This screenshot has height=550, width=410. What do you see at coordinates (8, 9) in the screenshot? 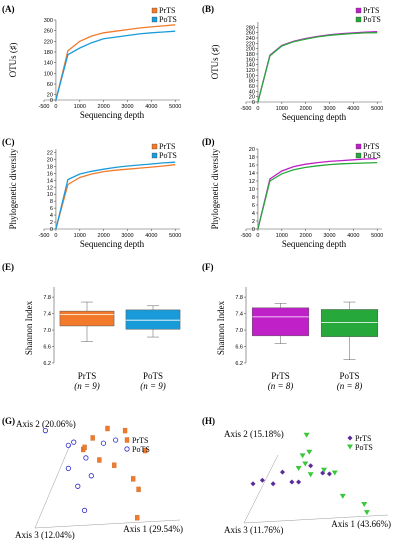
I see `panel-label: (A)` at bounding box center [8, 9].